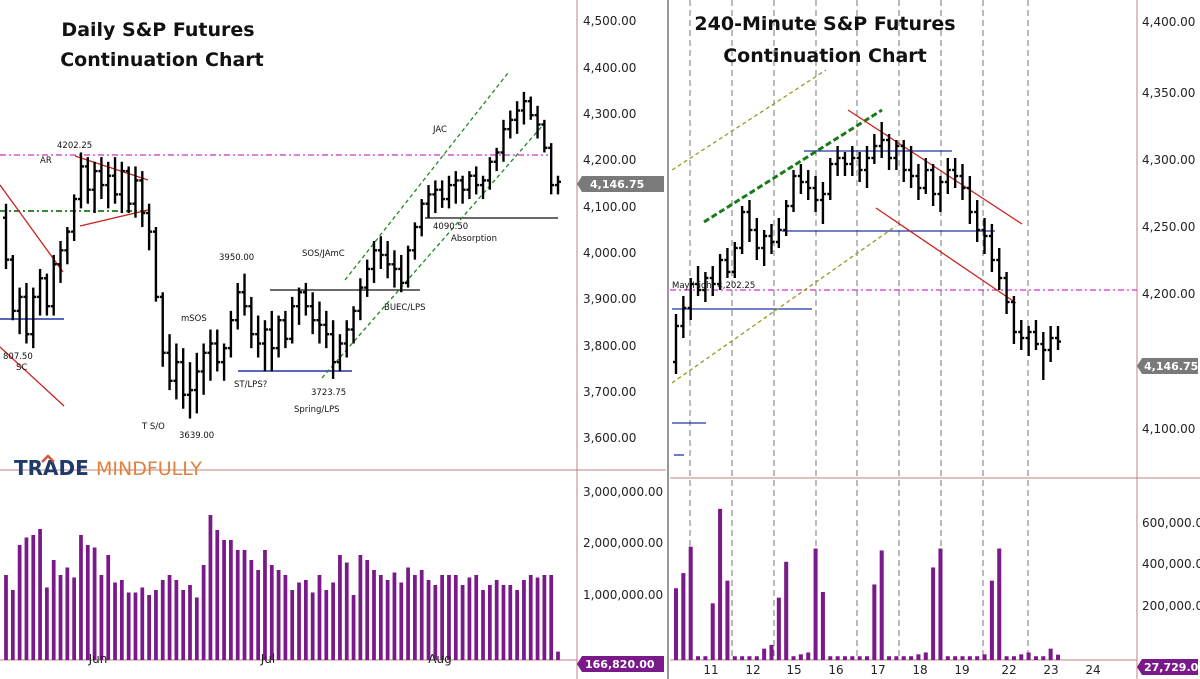 The width and height of the screenshot is (1200, 679). Describe the element at coordinates (474, 239) in the screenshot. I see `annotation-absorption: Absorption` at that location.